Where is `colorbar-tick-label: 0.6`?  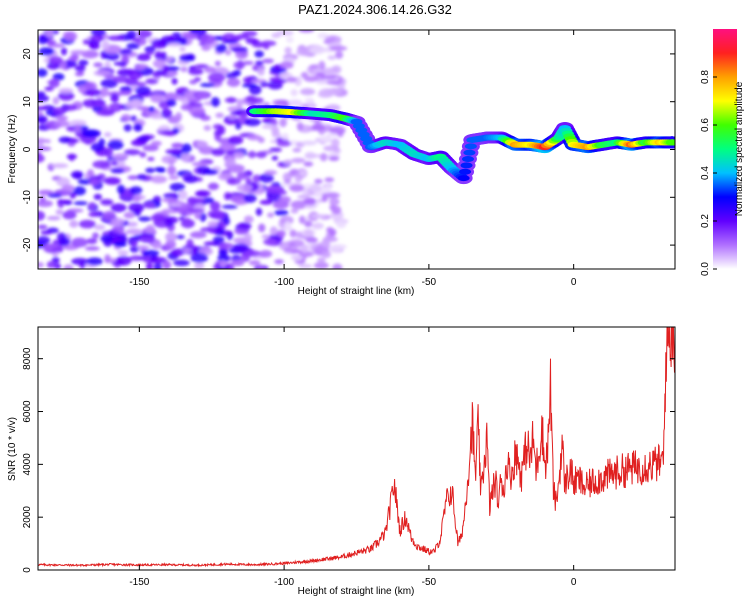 colorbar-tick-label: 0.6 is located at coordinates (705, 125).